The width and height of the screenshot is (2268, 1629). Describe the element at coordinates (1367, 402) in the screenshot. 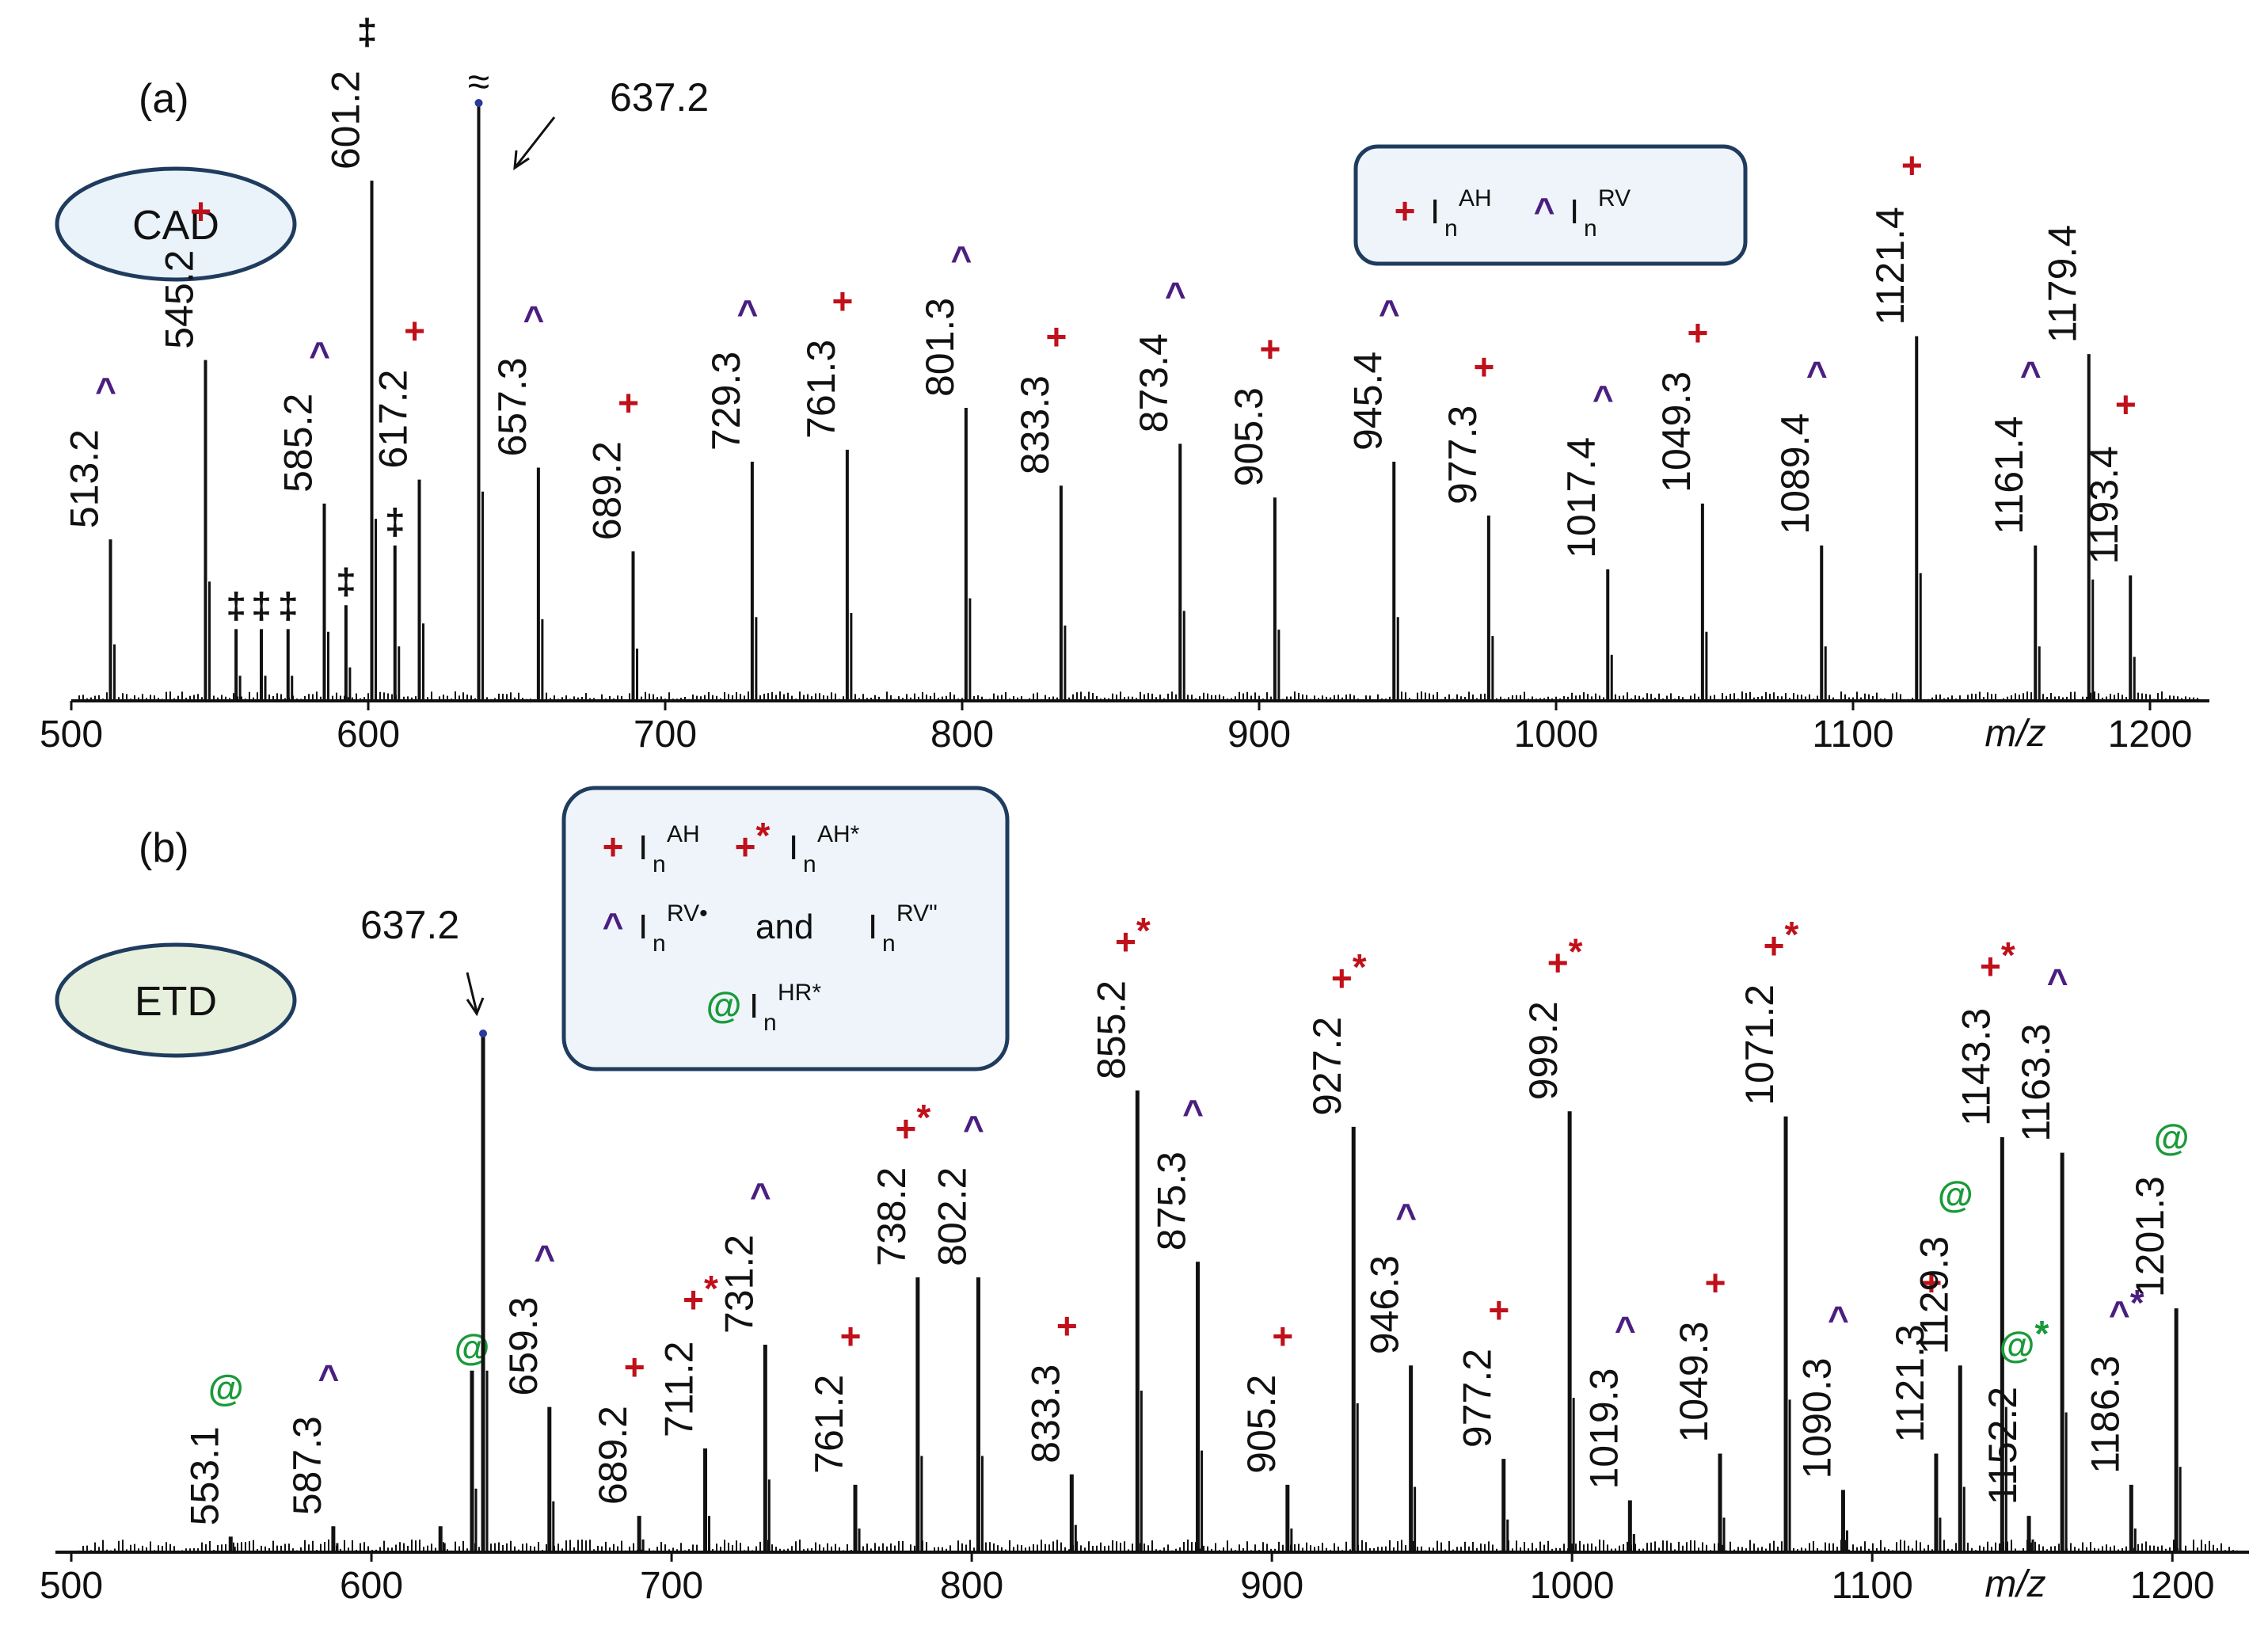

I see `peak-mz-label: 945.4` at that location.